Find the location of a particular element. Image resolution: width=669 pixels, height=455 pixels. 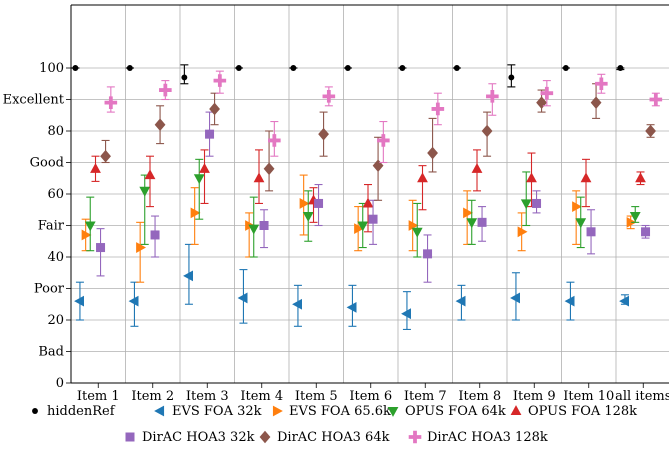

legend-item: EVS FOA 65.6k is located at coordinates (331, 411).